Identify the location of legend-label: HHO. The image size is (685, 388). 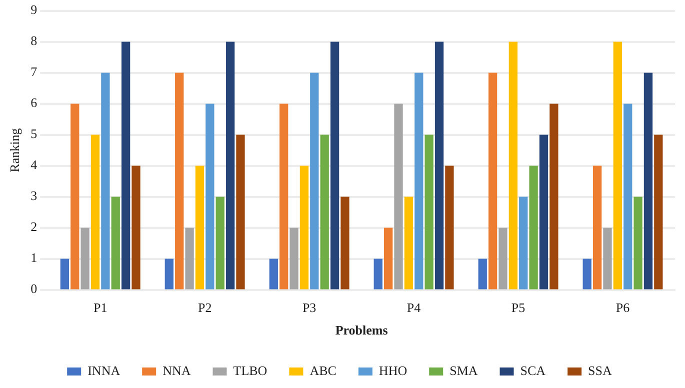
(393, 370).